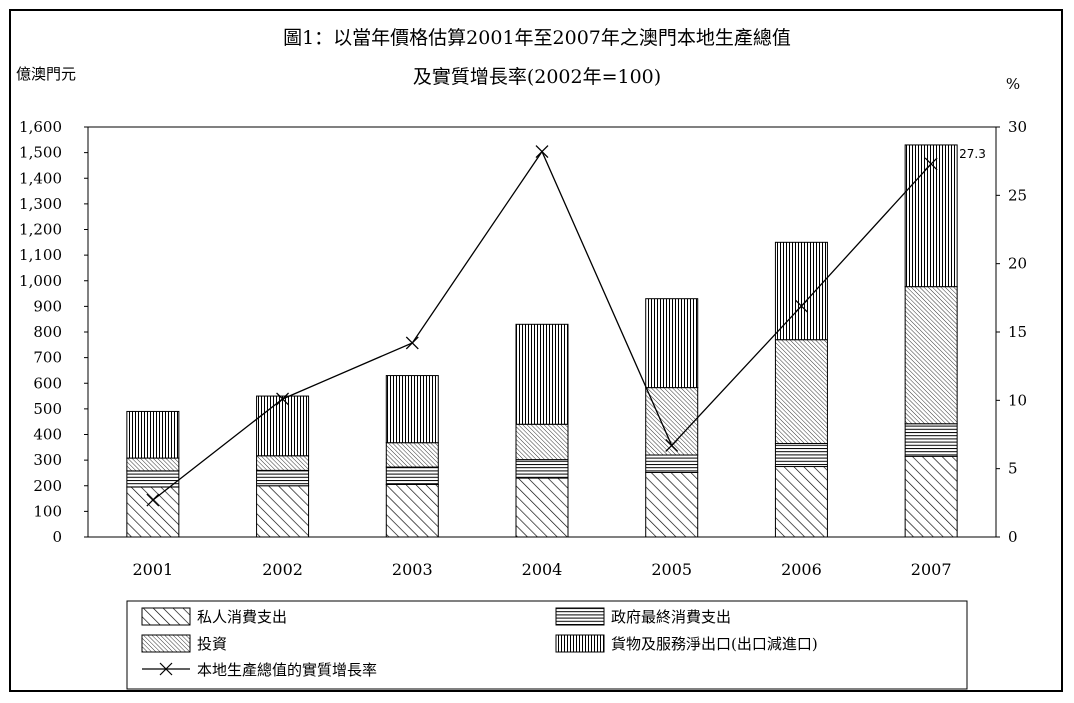 This screenshot has height=703, width=1074. Describe the element at coordinates (40, 178) in the screenshot. I see `left-tick-label: 1,400` at that location.